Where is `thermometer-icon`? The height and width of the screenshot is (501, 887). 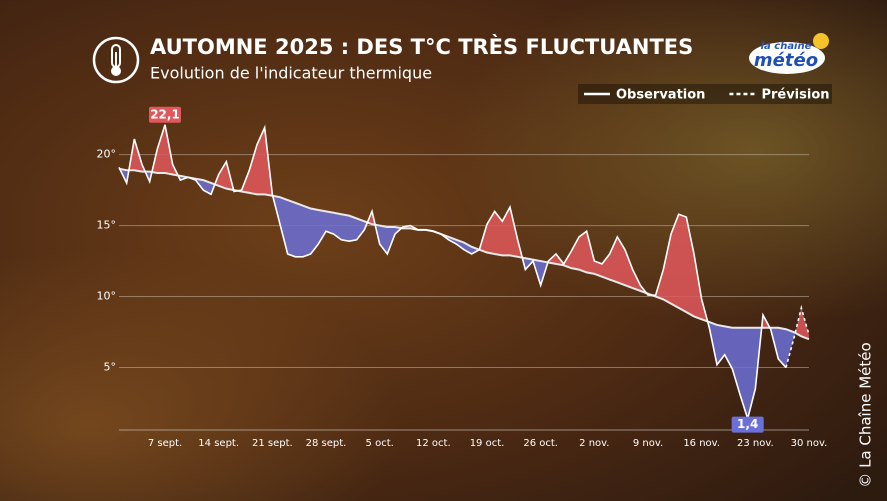
thermometer-icon is located at coordinates (116, 60).